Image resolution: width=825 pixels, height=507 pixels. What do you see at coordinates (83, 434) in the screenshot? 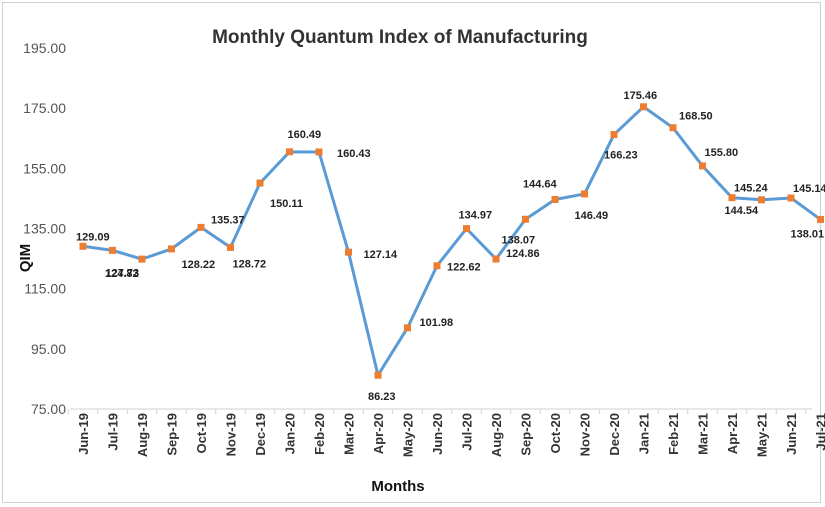
I see `x-tick-label: Jun-19` at bounding box center [83, 434].